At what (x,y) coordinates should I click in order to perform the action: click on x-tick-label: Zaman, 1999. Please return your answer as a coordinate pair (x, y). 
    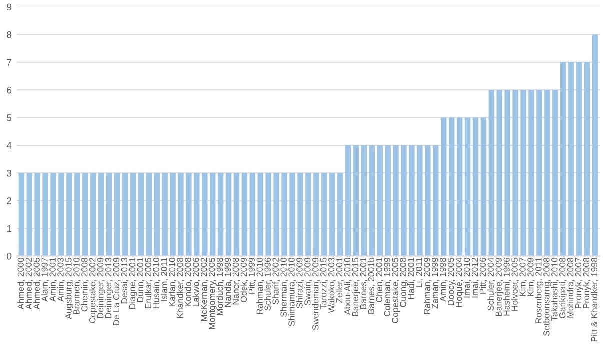
    Looking at the image, I should click on (436, 283).